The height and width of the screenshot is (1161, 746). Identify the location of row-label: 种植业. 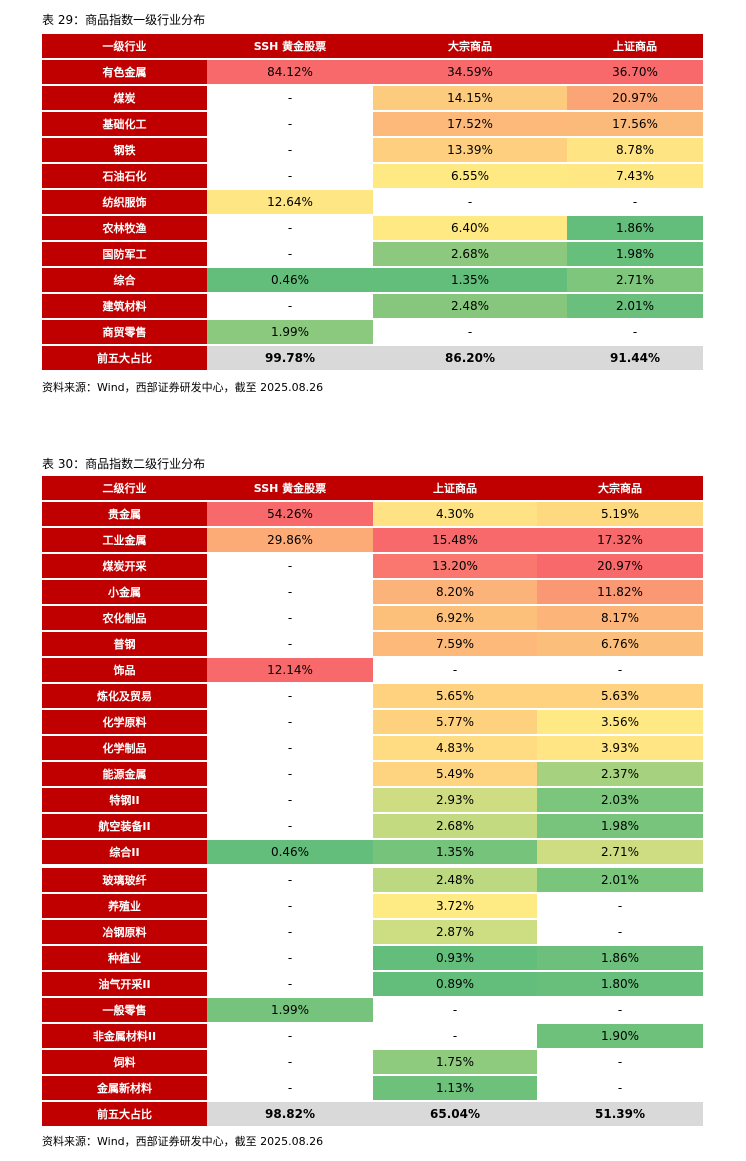
(124, 959).